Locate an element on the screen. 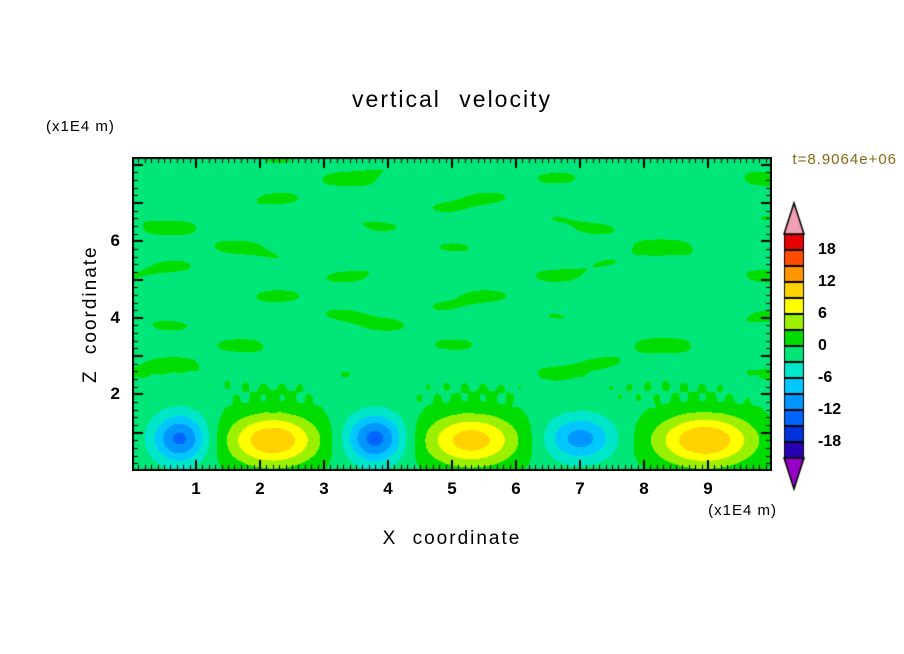 The width and height of the screenshot is (904, 654). x-tick-label: 8 is located at coordinates (644, 488).